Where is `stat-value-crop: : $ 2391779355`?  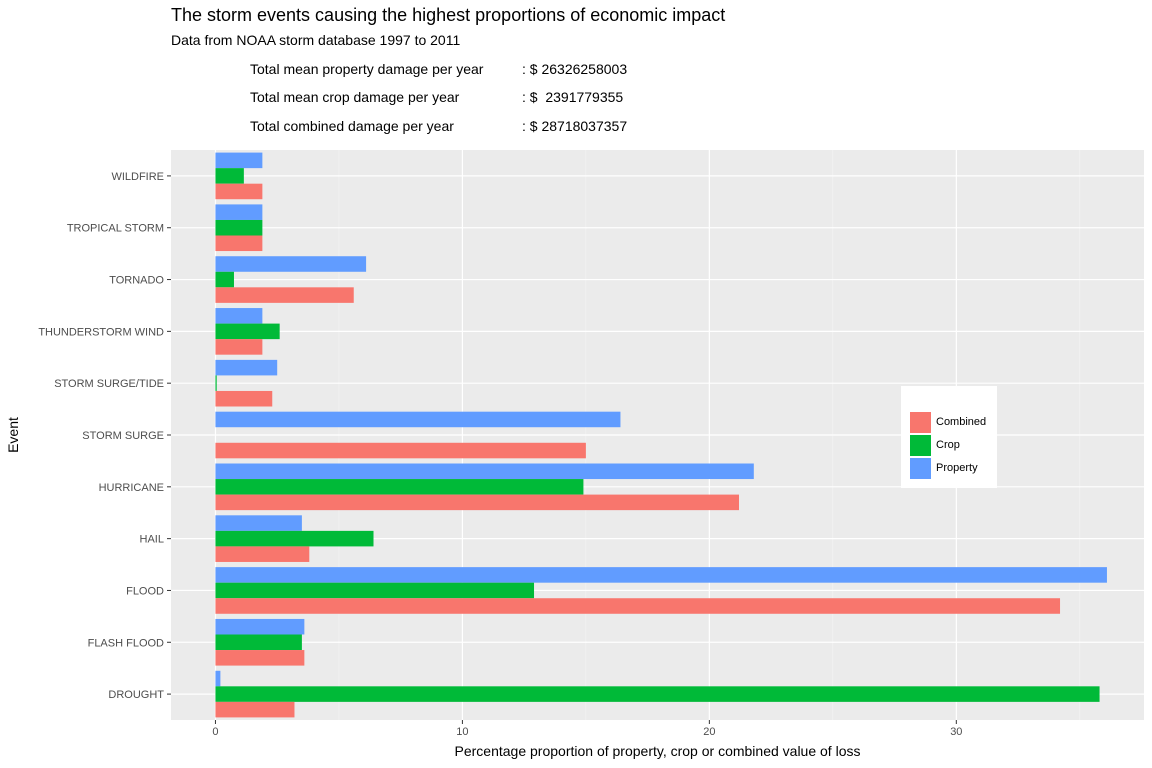
stat-value-crop: : $ 2391779355 is located at coordinates (573, 97).